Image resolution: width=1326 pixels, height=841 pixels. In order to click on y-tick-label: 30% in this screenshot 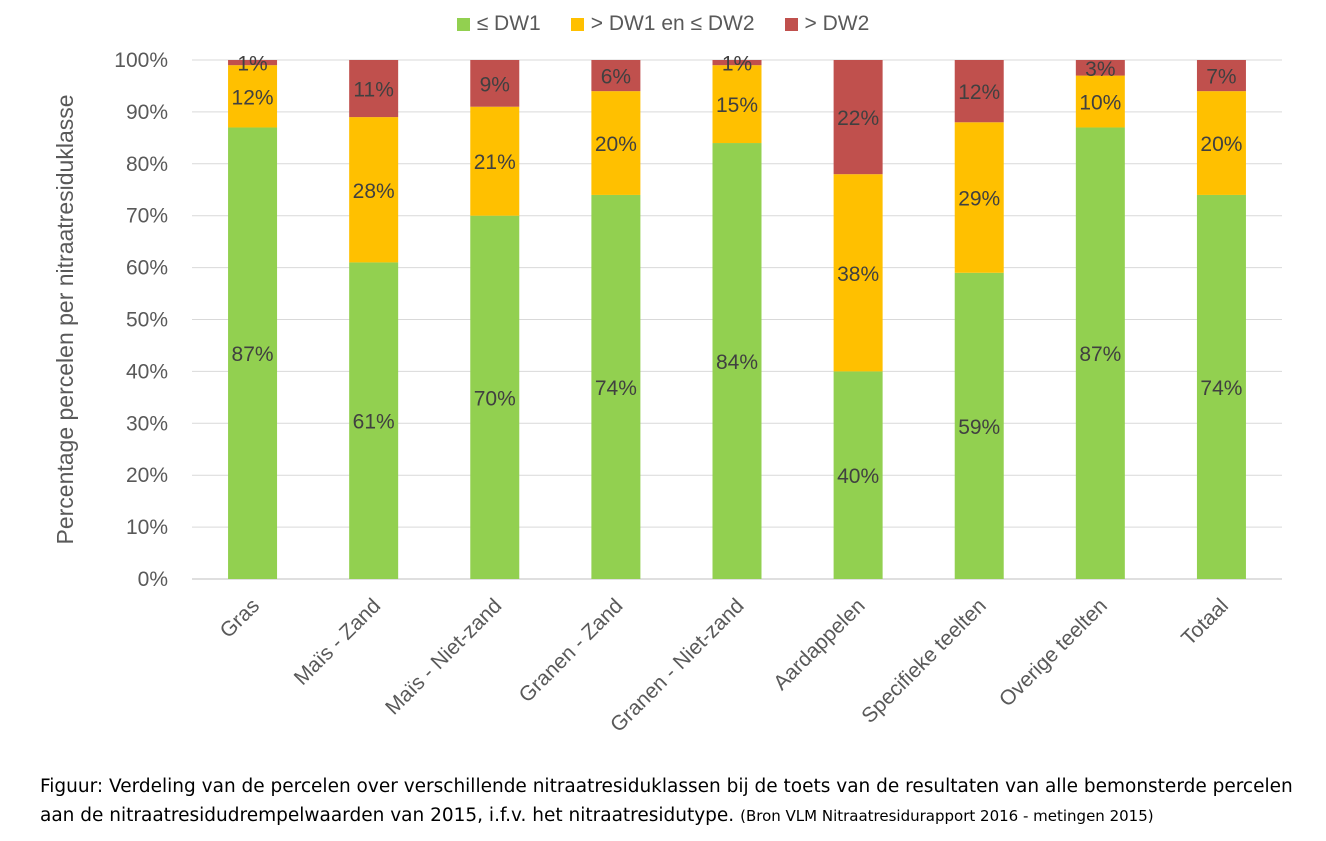, I will do `click(147, 423)`.